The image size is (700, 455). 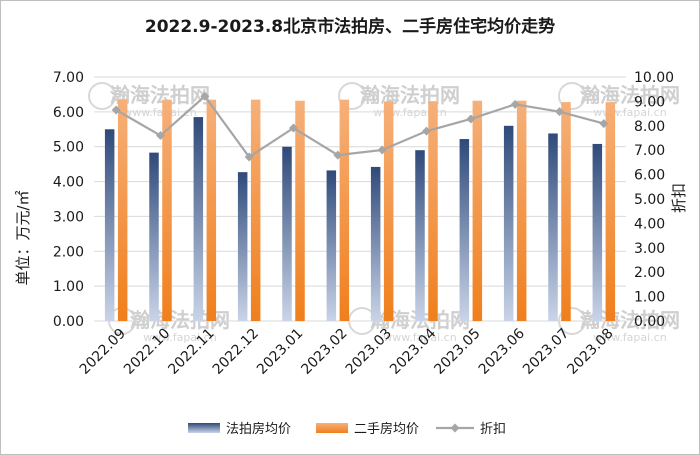 I want to click on y-tick-label: 5.00, so click(x=68, y=148).